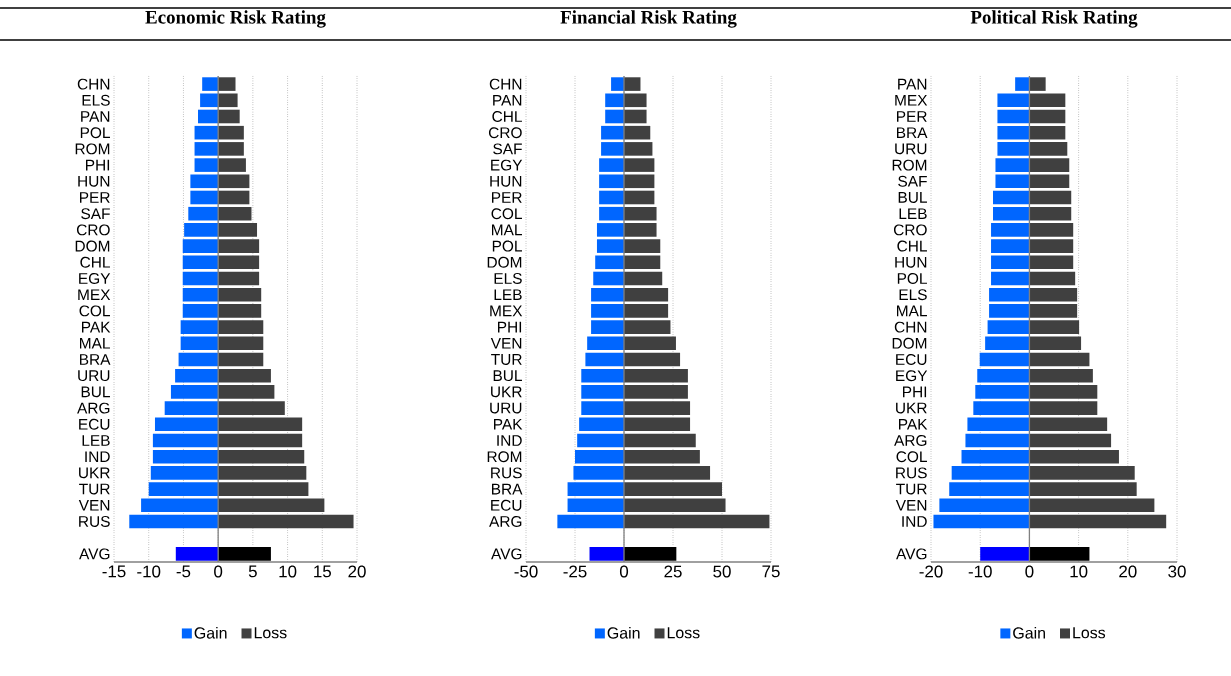  I want to click on y-tick-label: BRA, so click(912, 132).